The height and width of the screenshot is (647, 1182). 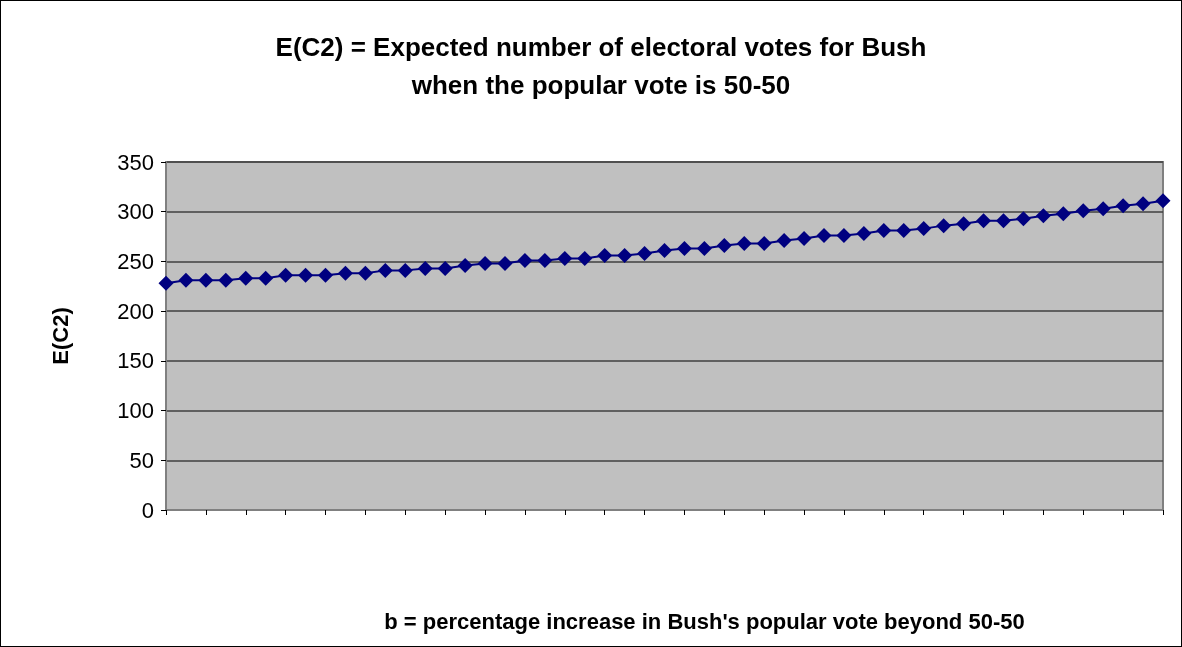 I want to click on chart-title: E(C2) = Expected number of electoral votes for Bush when the popular vote is 50-50, so click(x=601, y=66).